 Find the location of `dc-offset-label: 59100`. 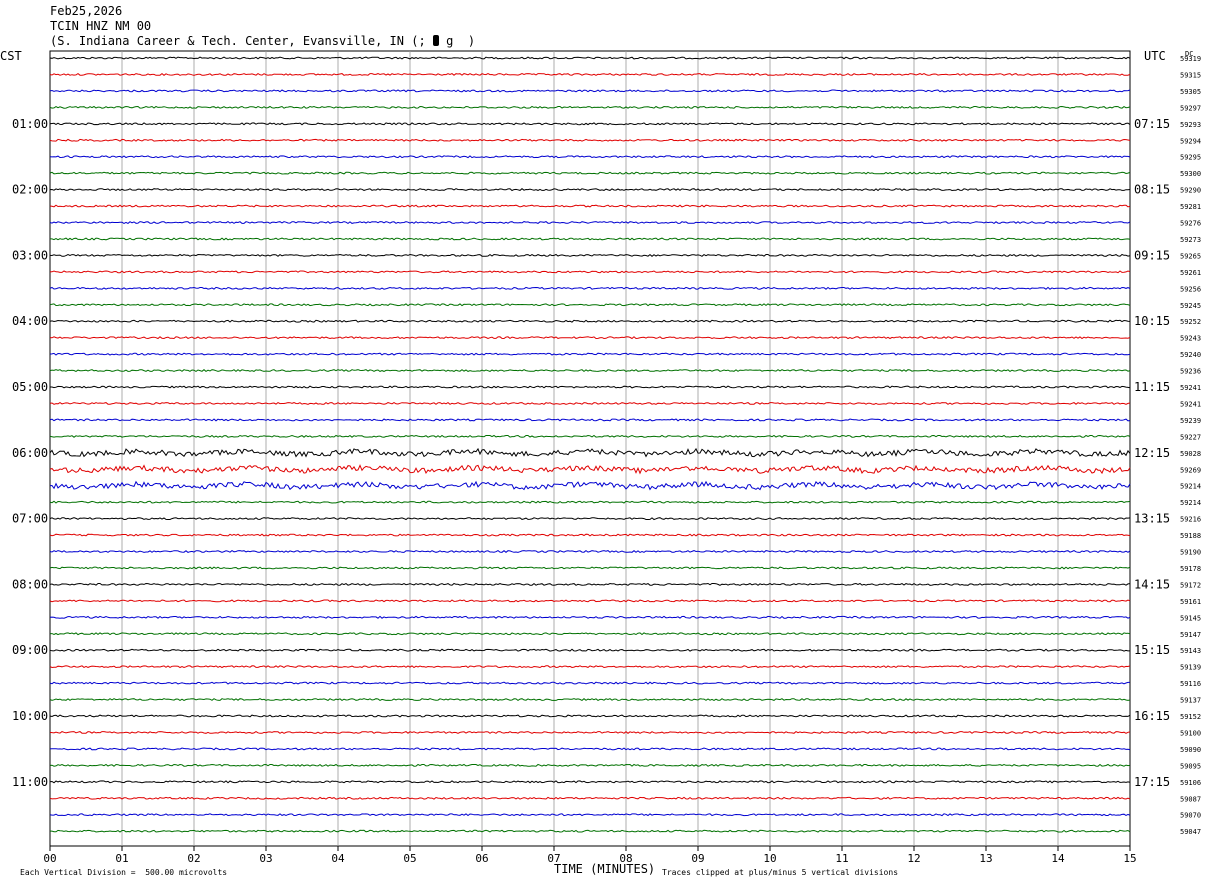

dc-offset-label: 59100 is located at coordinates (1190, 733).